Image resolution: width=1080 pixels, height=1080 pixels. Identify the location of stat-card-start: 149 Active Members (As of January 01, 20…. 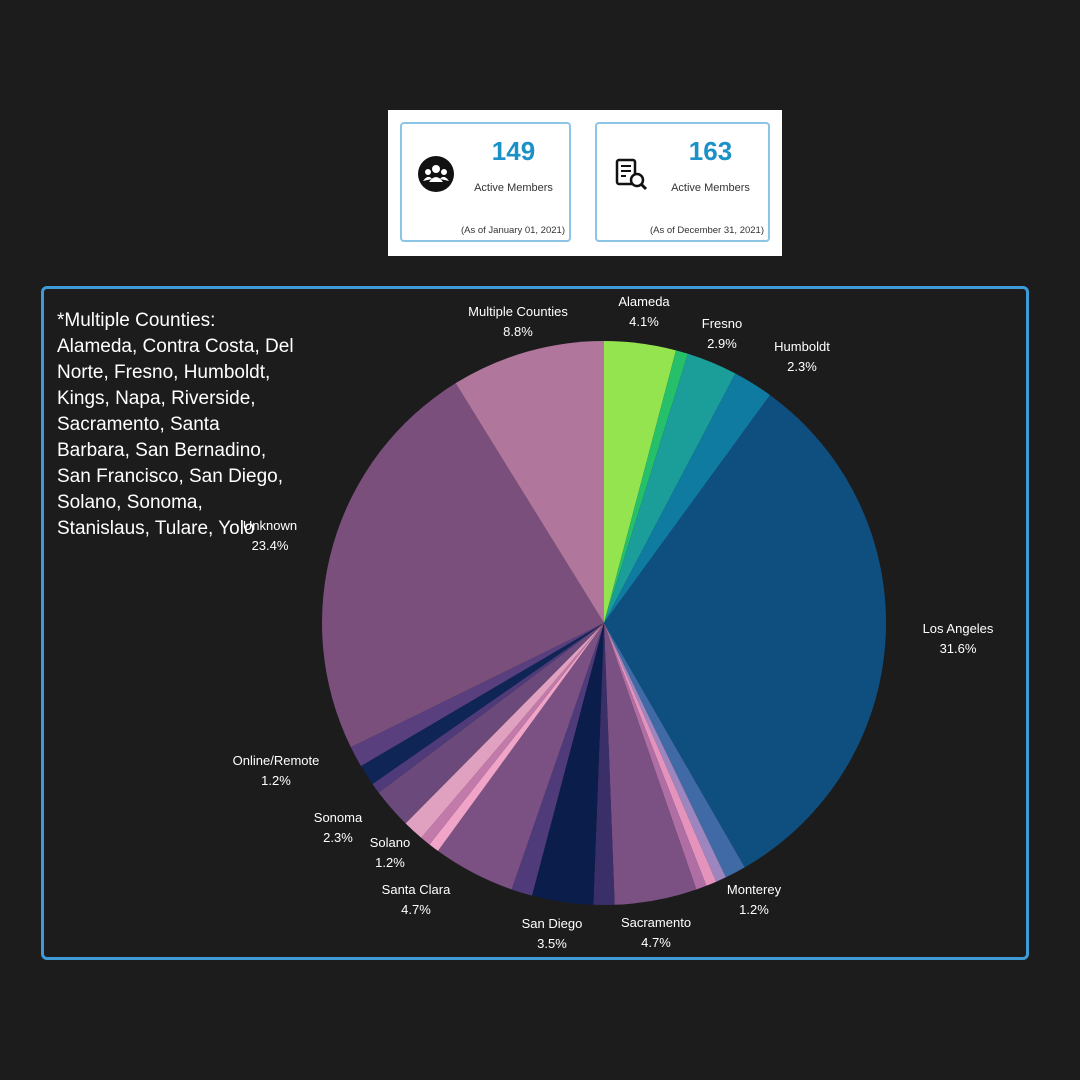
(485, 182).